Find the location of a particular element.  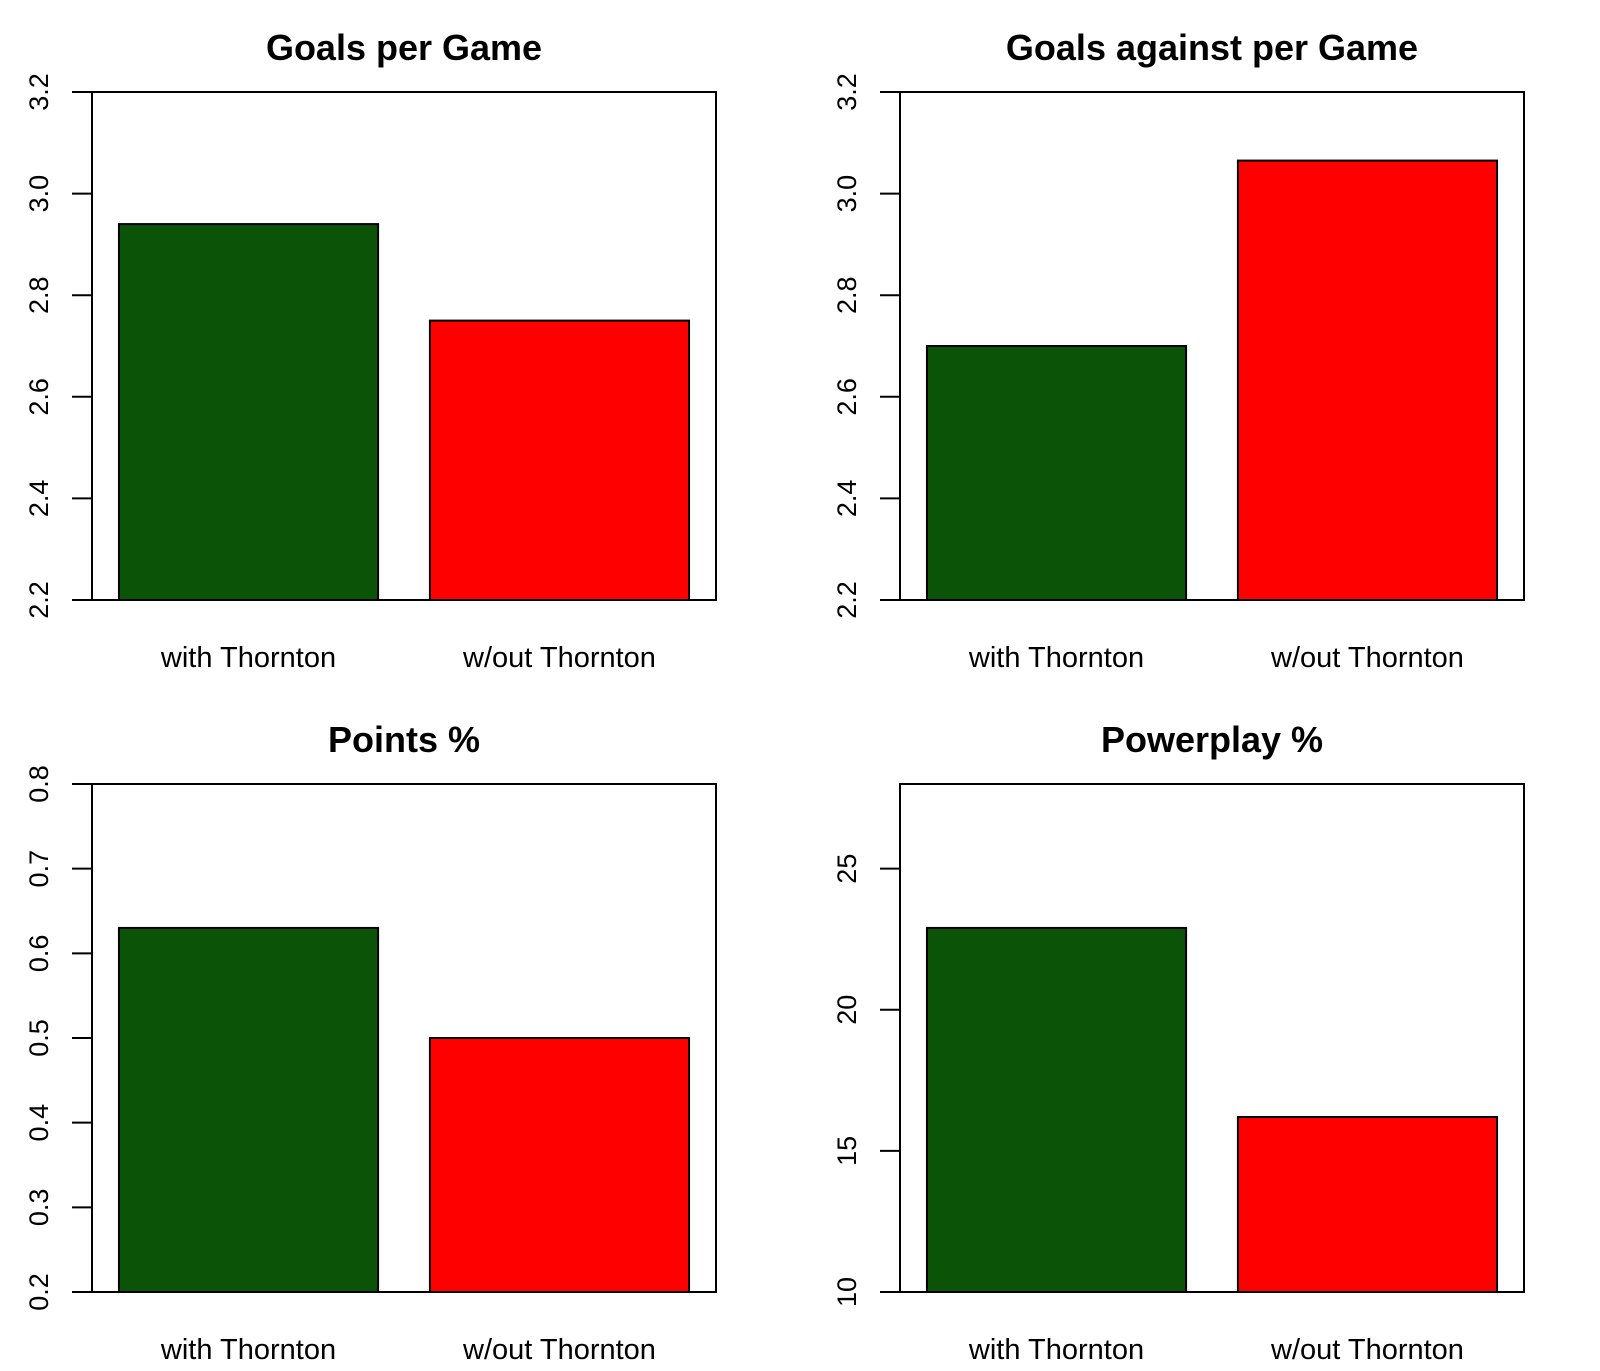

chart-title: Goals per Game is located at coordinates (404, 47).